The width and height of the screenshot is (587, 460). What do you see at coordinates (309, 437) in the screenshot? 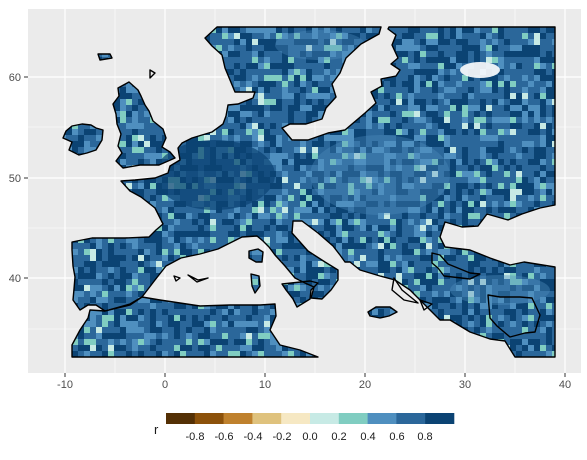
I see `legend-label: 0.0` at bounding box center [309, 437].